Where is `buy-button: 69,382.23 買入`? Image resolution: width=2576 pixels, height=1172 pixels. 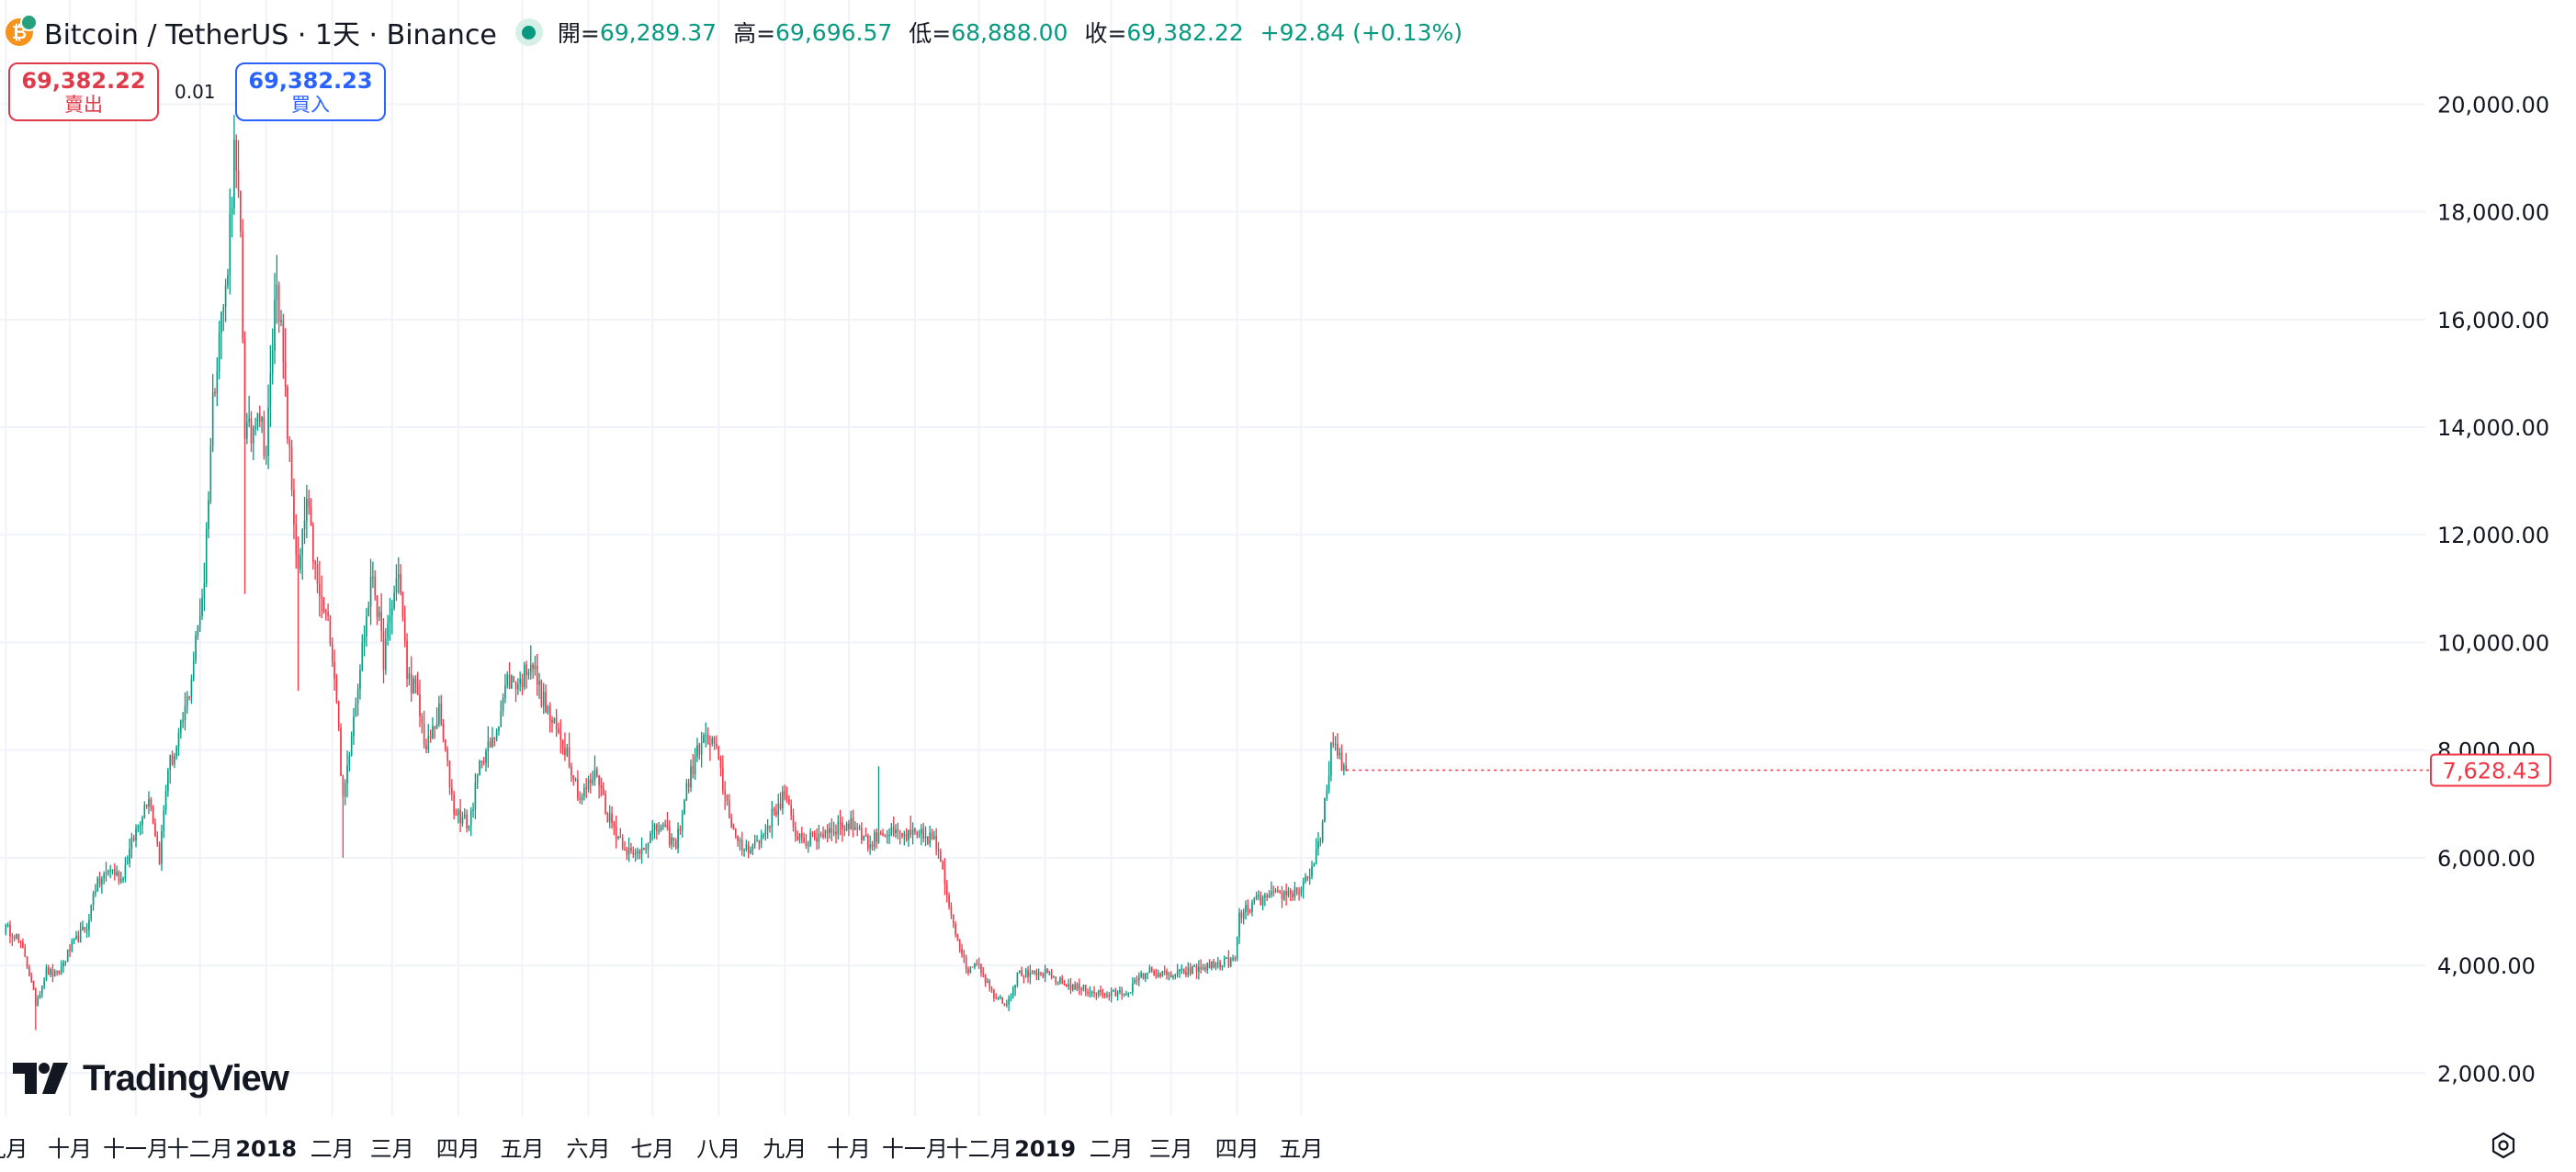
buy-button: 69,382.23 買入 is located at coordinates (310, 91).